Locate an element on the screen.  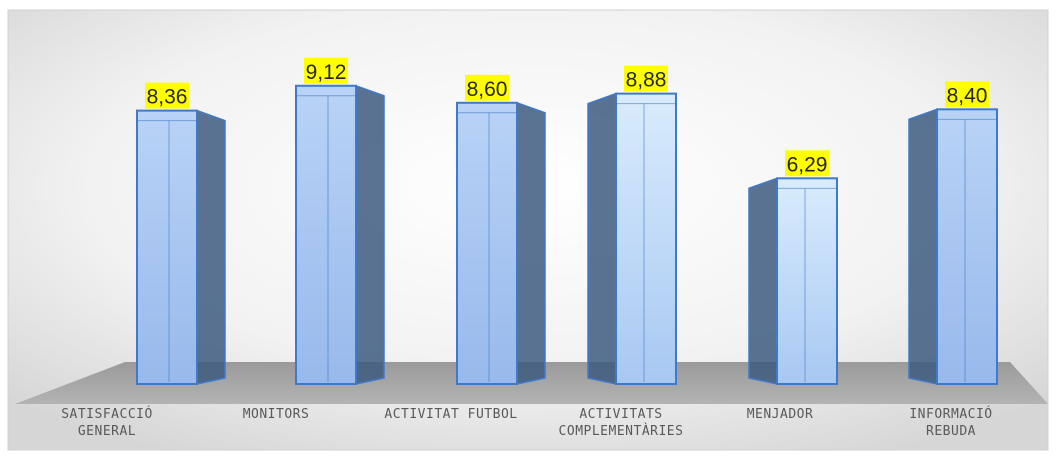
value-label: 8,60 is located at coordinates (487, 89).